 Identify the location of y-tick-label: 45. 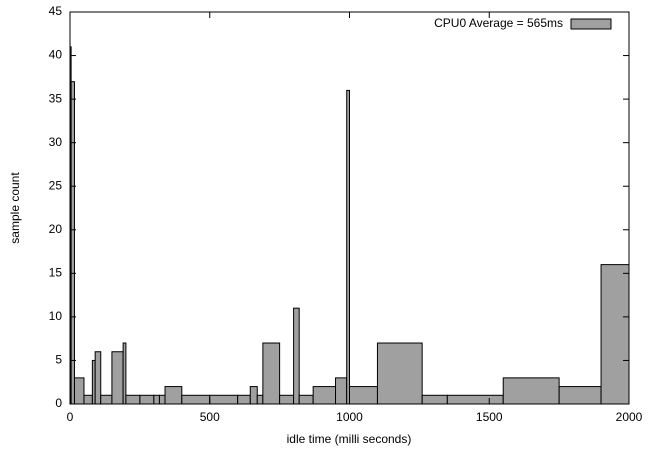
(56, 11).